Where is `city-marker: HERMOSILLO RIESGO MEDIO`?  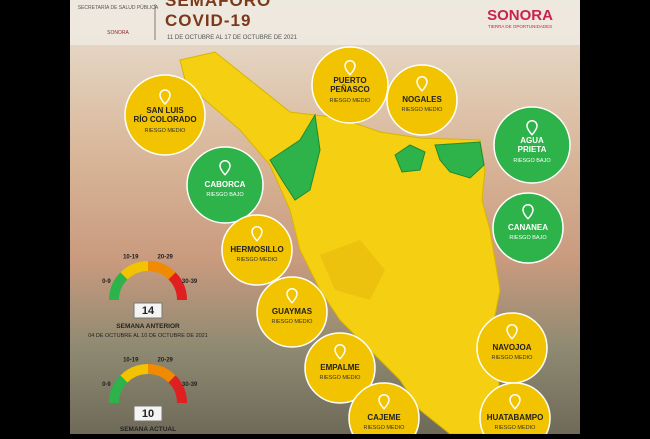 city-marker: HERMOSILLO RIESGO MEDIO is located at coordinates (257, 250).